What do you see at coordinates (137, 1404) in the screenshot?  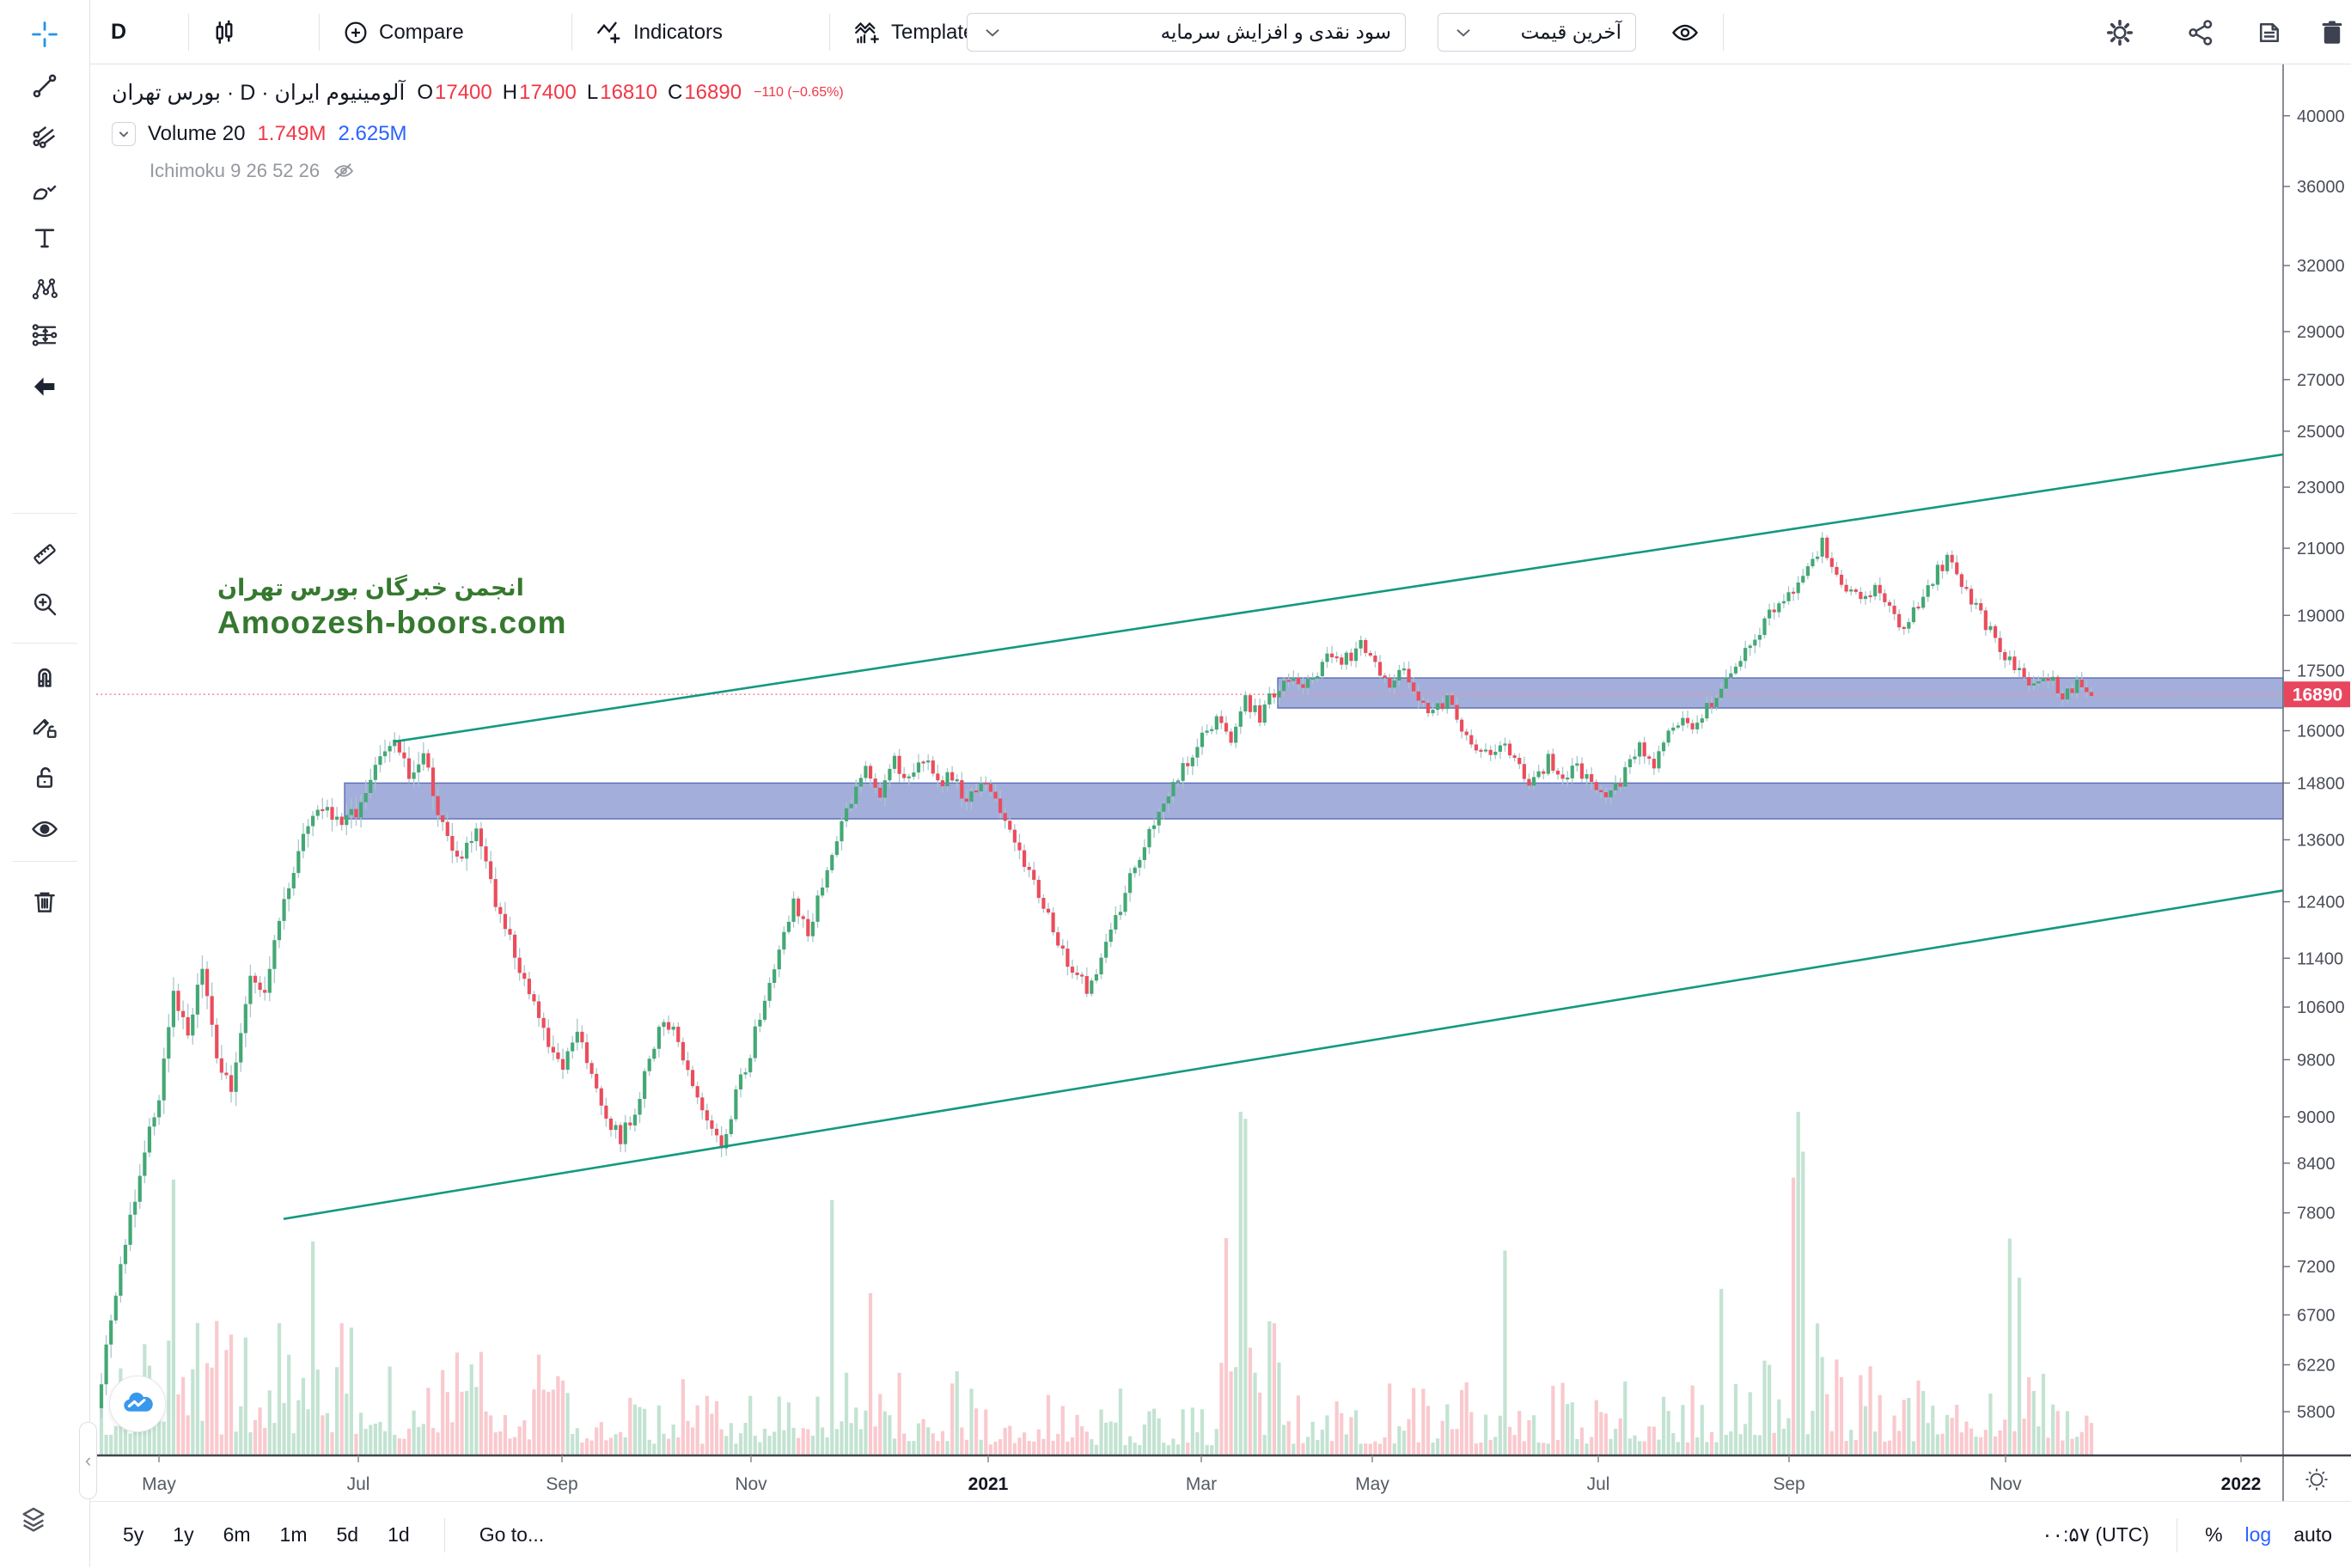 I see `logo-bubble-button` at bounding box center [137, 1404].